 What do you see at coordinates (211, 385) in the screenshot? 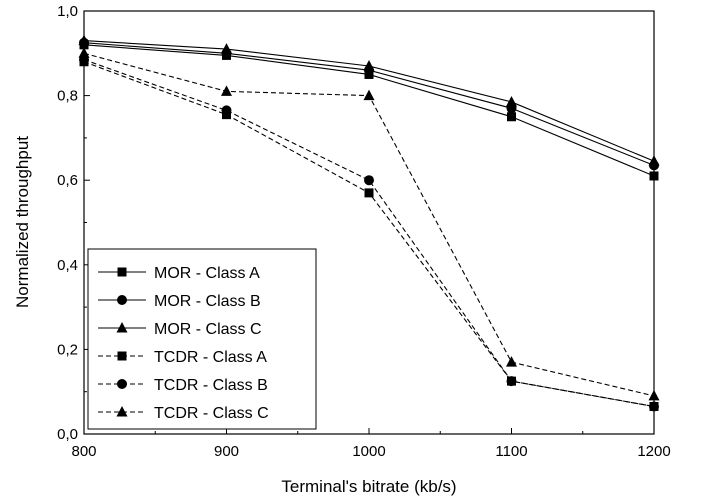
I see `legend-label: TCDR - Class B` at bounding box center [211, 385].